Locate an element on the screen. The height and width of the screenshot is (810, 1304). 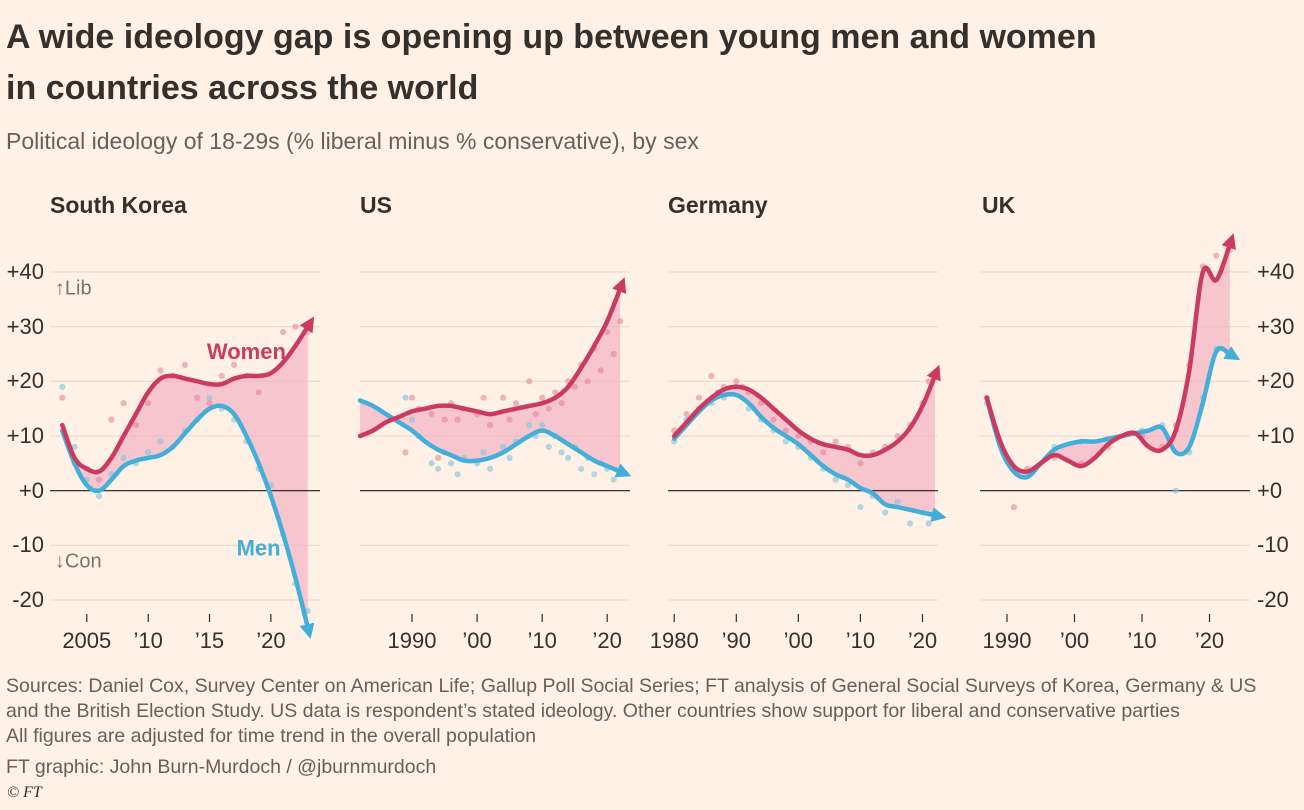
annotation-women: Women is located at coordinates (246, 351).